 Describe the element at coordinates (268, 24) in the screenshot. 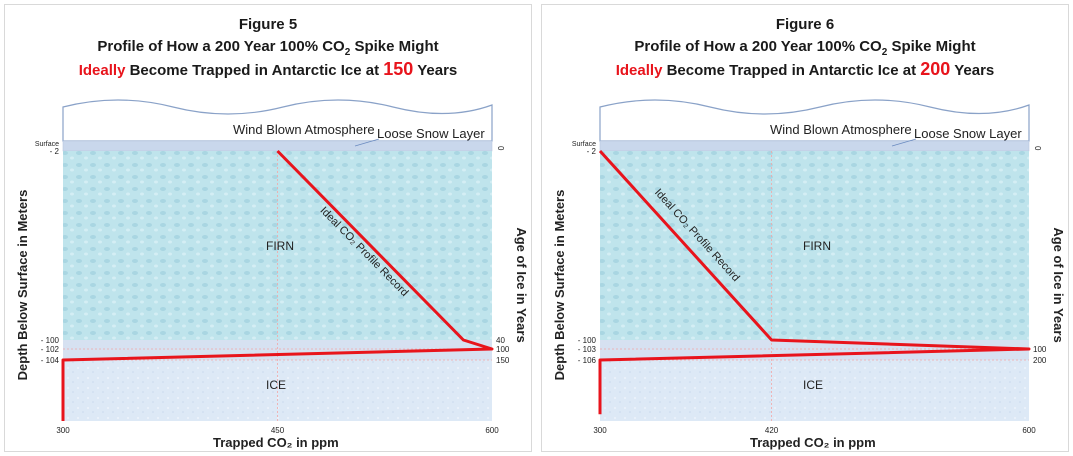

I see `figure-label: Figure 5` at that location.